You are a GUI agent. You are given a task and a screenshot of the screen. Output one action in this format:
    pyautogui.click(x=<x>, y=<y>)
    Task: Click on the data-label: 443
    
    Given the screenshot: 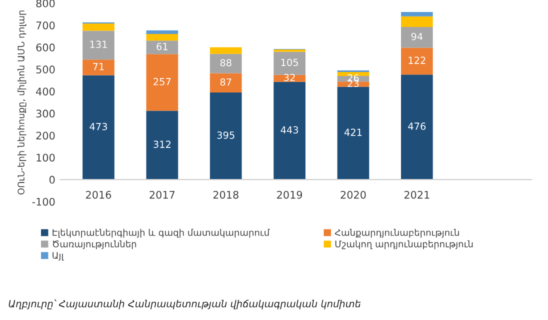 What is the action you would take?
    pyautogui.click(x=289, y=130)
    